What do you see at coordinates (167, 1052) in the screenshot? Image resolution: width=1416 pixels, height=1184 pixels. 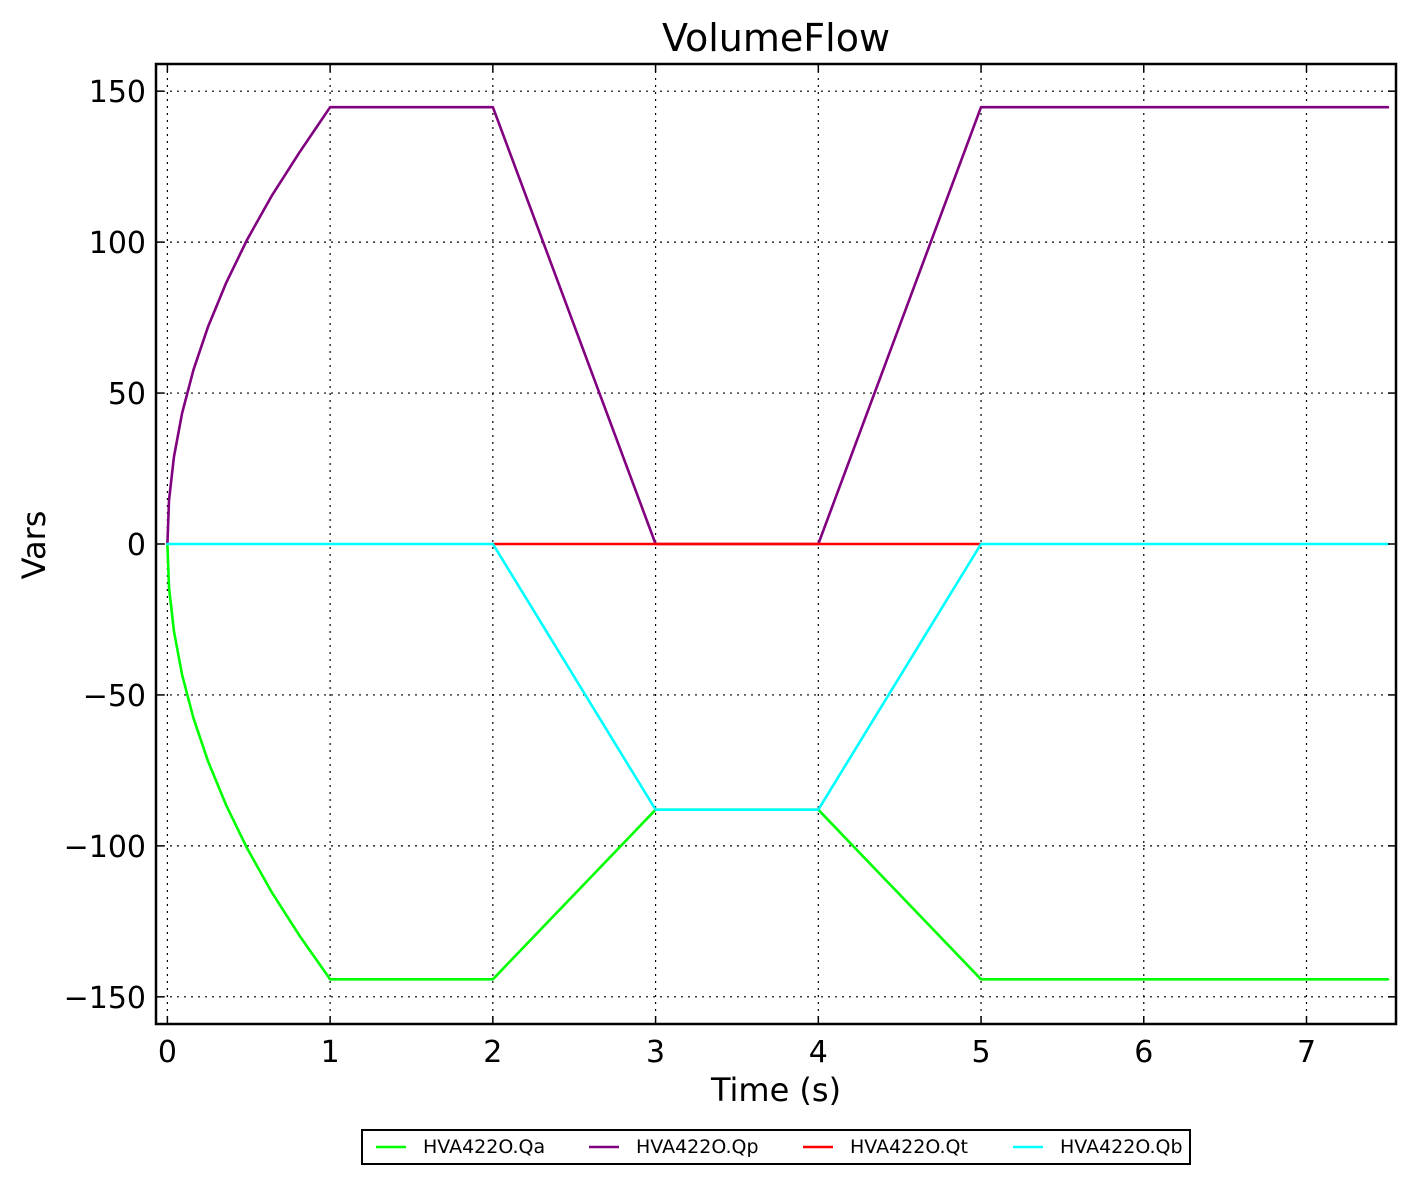 I see `x-tick-label: 0` at bounding box center [167, 1052].